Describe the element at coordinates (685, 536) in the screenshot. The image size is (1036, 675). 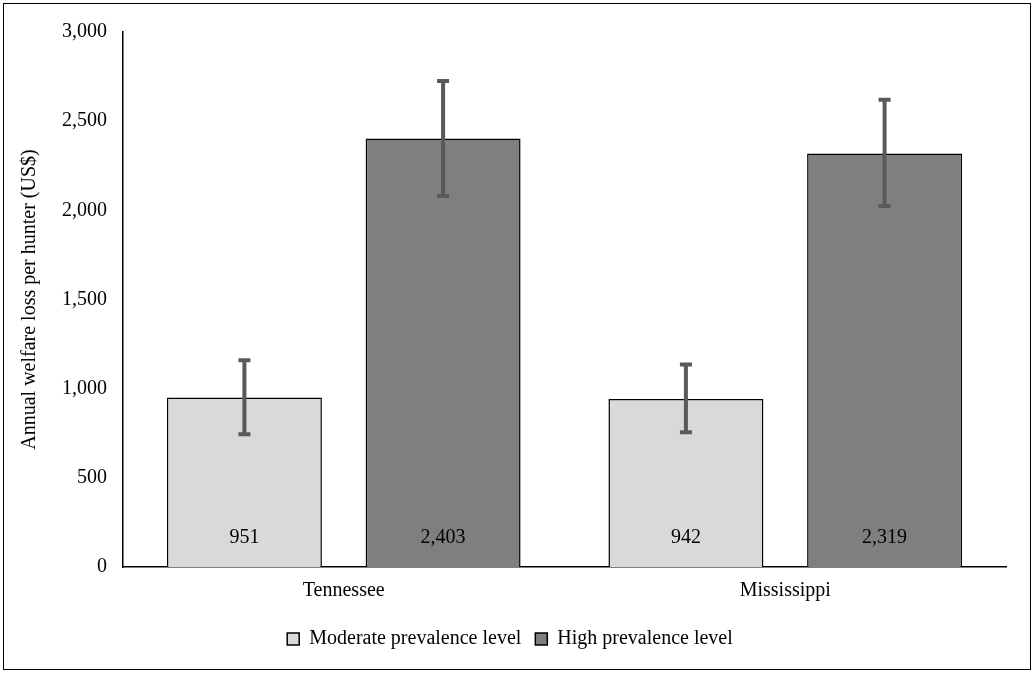
I see `data-label: 942` at that location.